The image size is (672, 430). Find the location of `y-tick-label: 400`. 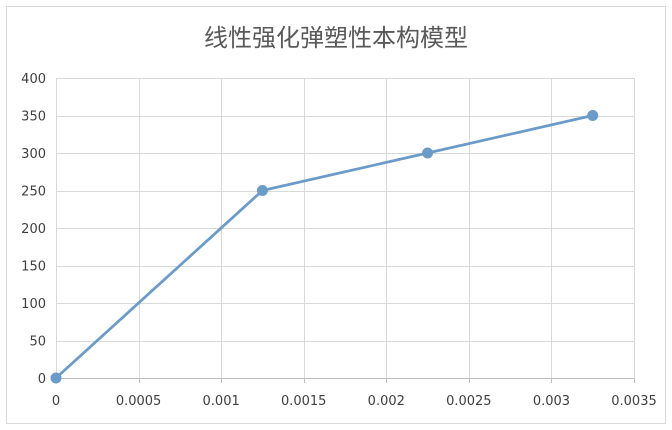

y-tick-label: 400 is located at coordinates (33, 79).